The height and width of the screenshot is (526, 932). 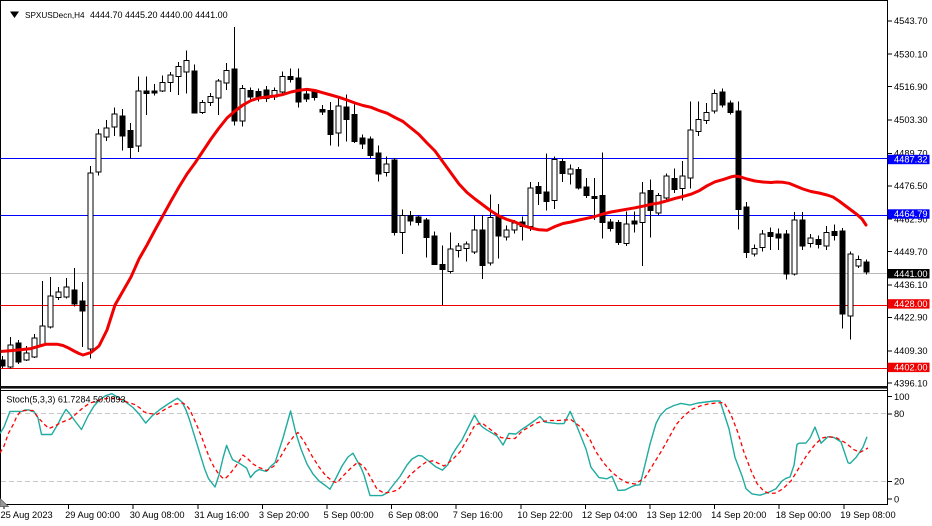 What do you see at coordinates (911, 87) in the screenshot?
I see `svg-text: 4516.90` at bounding box center [911, 87].